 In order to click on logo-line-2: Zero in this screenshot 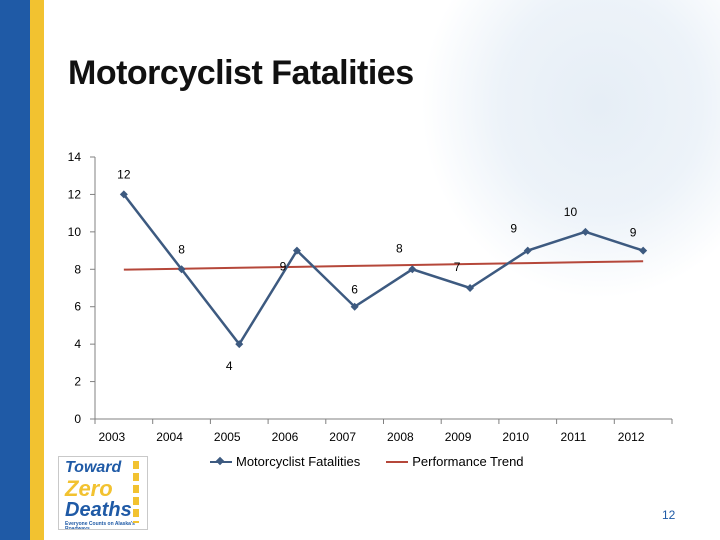, I will do `click(89, 488)`.